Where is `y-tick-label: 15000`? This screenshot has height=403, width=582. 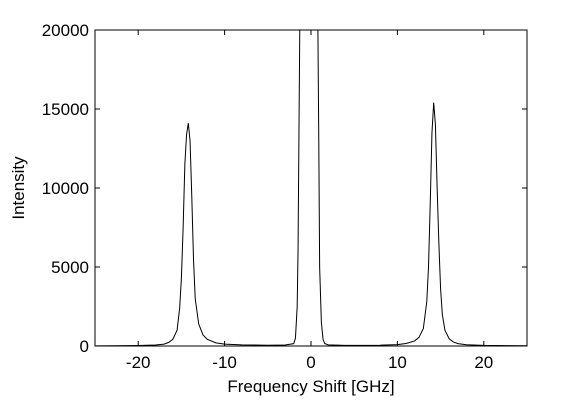 y-tick-label: 15000 is located at coordinates (65, 109).